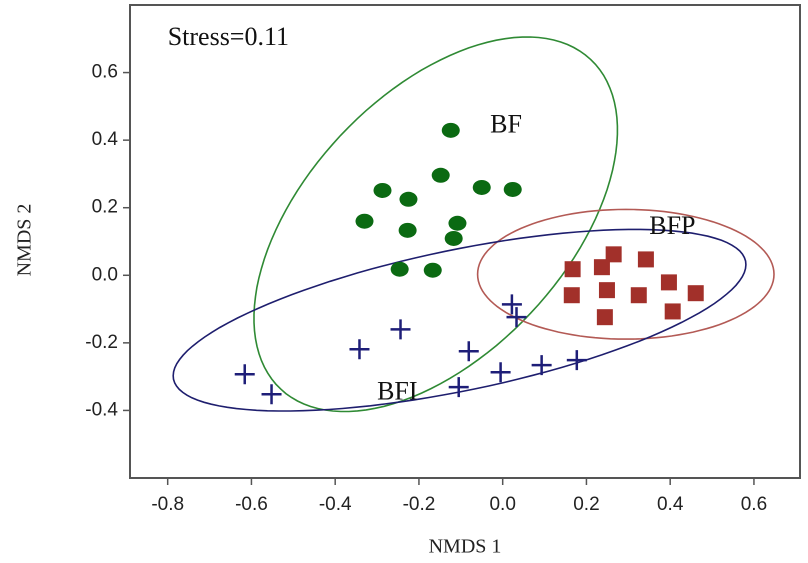 The image size is (808, 563). What do you see at coordinates (228, 36) in the screenshot?
I see `annotation: Stress=0.11` at bounding box center [228, 36].